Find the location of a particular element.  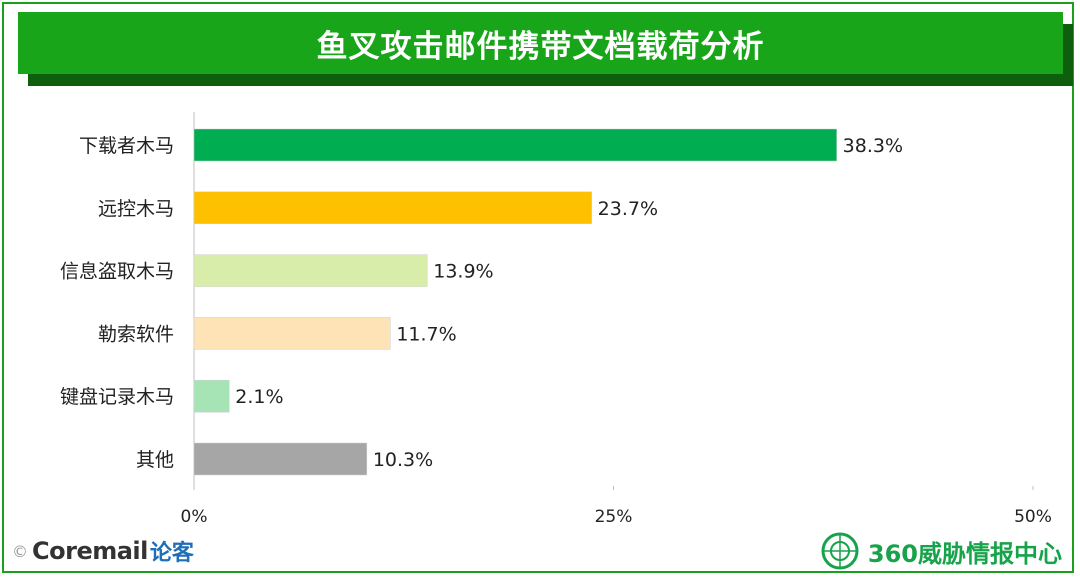

title-banner: 鱼叉攻击邮件携带文档载荷分析 is located at coordinates (540, 43).